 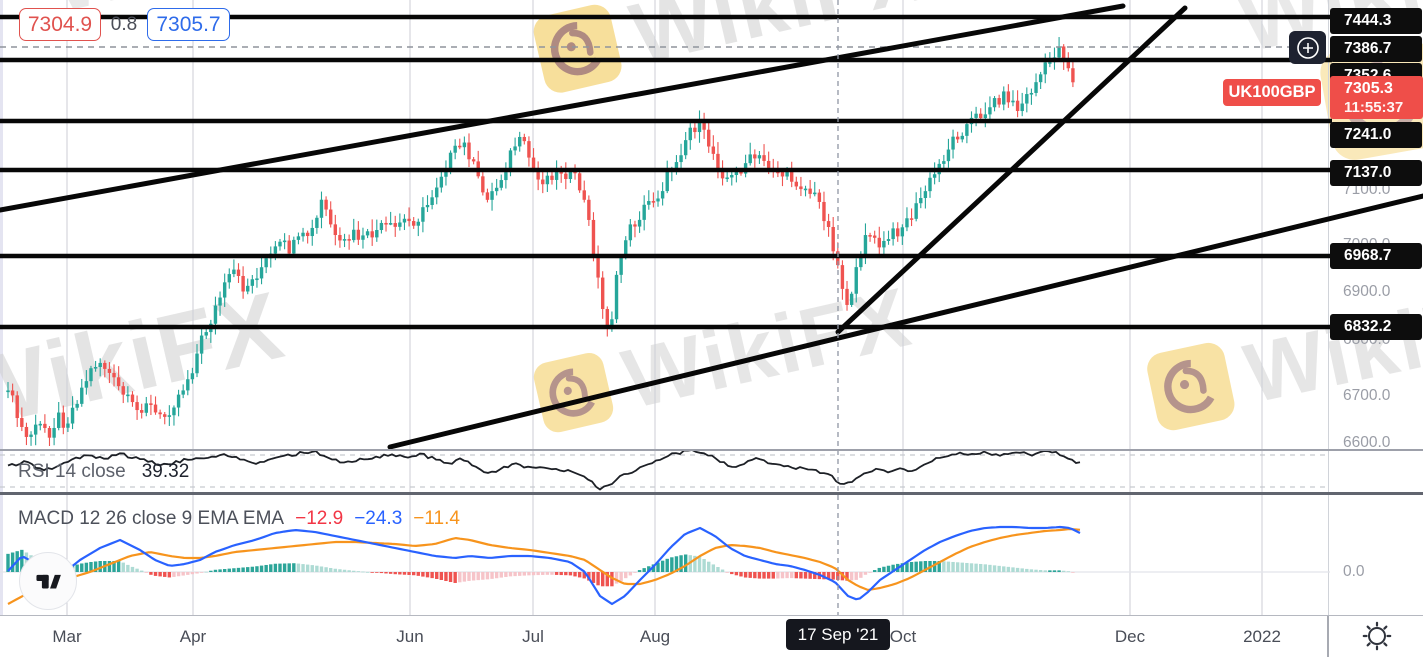 I want to click on gear-icon, so click(x=1377, y=636).